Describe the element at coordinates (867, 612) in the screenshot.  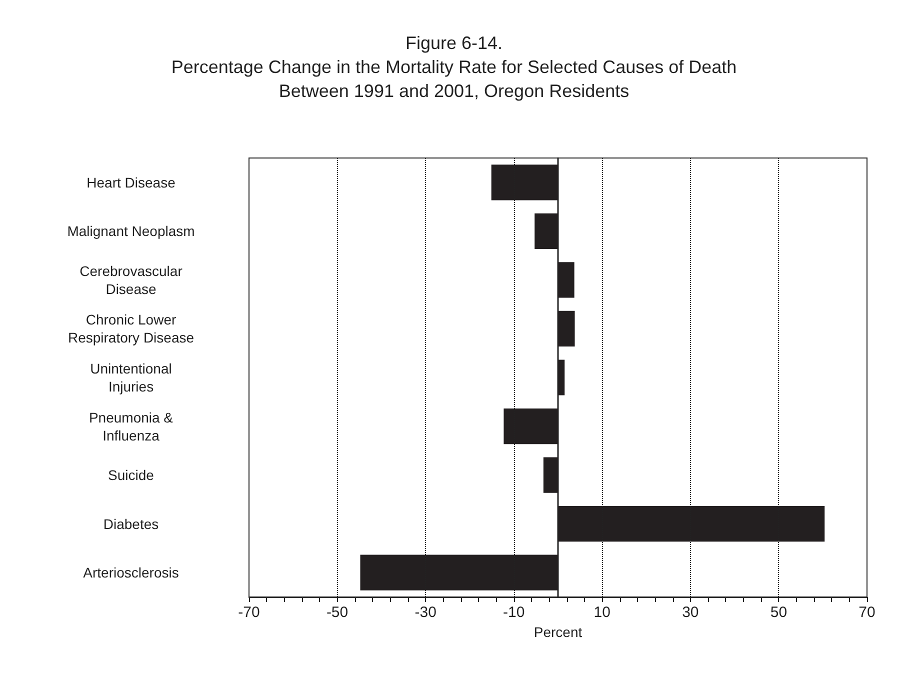
I see `x-tick-label: 70` at that location.